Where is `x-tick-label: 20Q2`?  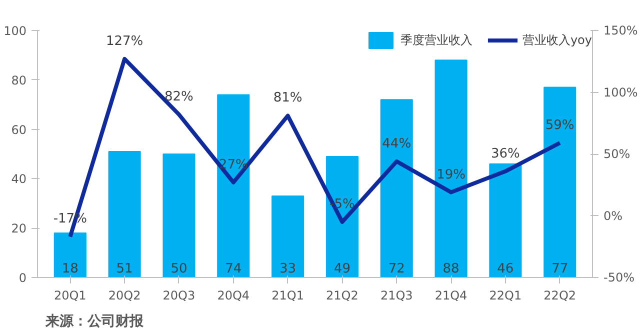 x-tick-label: 20Q2 is located at coordinates (124, 295).